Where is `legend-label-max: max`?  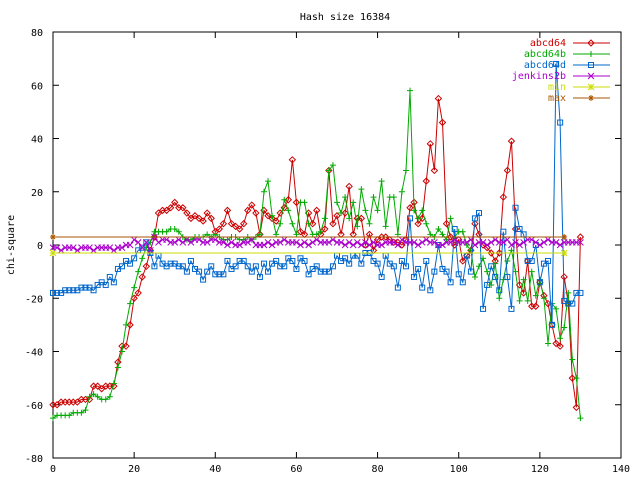 legend-label-max: max is located at coordinates (557, 98).